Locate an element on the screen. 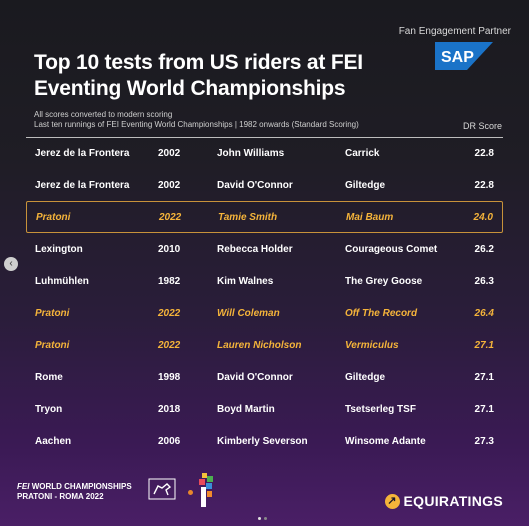 Image resolution: width=529 pixels, height=526 pixels. partner-label: Fan Engagement Partner is located at coordinates (454, 31).